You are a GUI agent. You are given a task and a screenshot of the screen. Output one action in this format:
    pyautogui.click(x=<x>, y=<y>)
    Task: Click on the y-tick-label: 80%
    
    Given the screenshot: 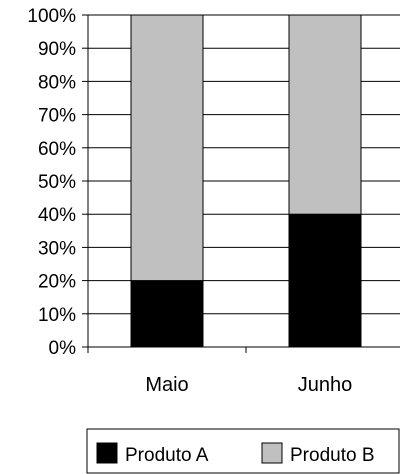 What is the action you would take?
    pyautogui.click(x=57, y=82)
    